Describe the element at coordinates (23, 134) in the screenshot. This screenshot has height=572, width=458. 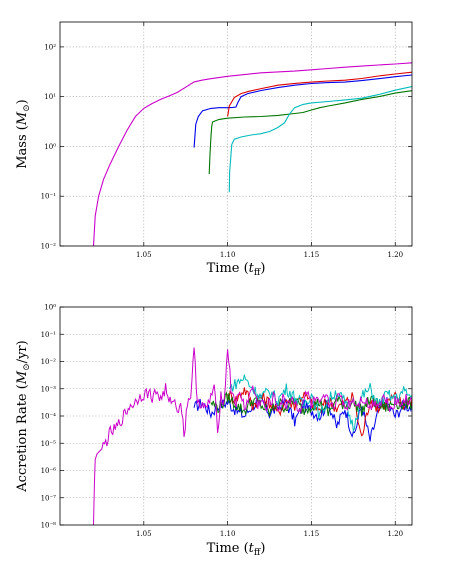
I see `mass-y-axis-label: Mass (M⊙)` at that location.